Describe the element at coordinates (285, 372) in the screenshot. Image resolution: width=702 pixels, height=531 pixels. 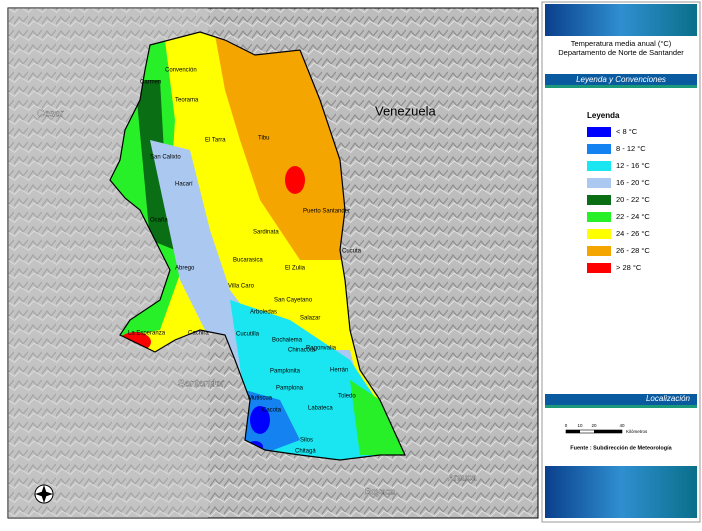
I see `place-label: Pamplonita` at that location.